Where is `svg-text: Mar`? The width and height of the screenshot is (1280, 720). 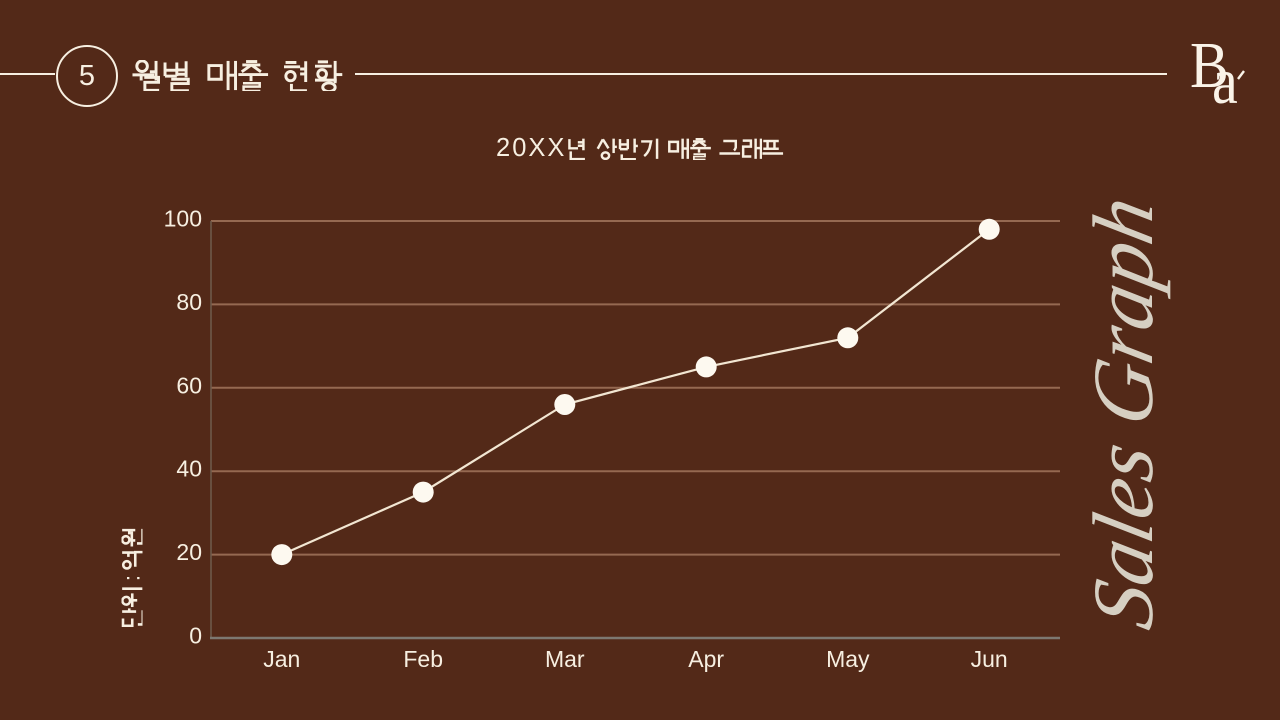 svg-text: Mar is located at coordinates (565, 659).